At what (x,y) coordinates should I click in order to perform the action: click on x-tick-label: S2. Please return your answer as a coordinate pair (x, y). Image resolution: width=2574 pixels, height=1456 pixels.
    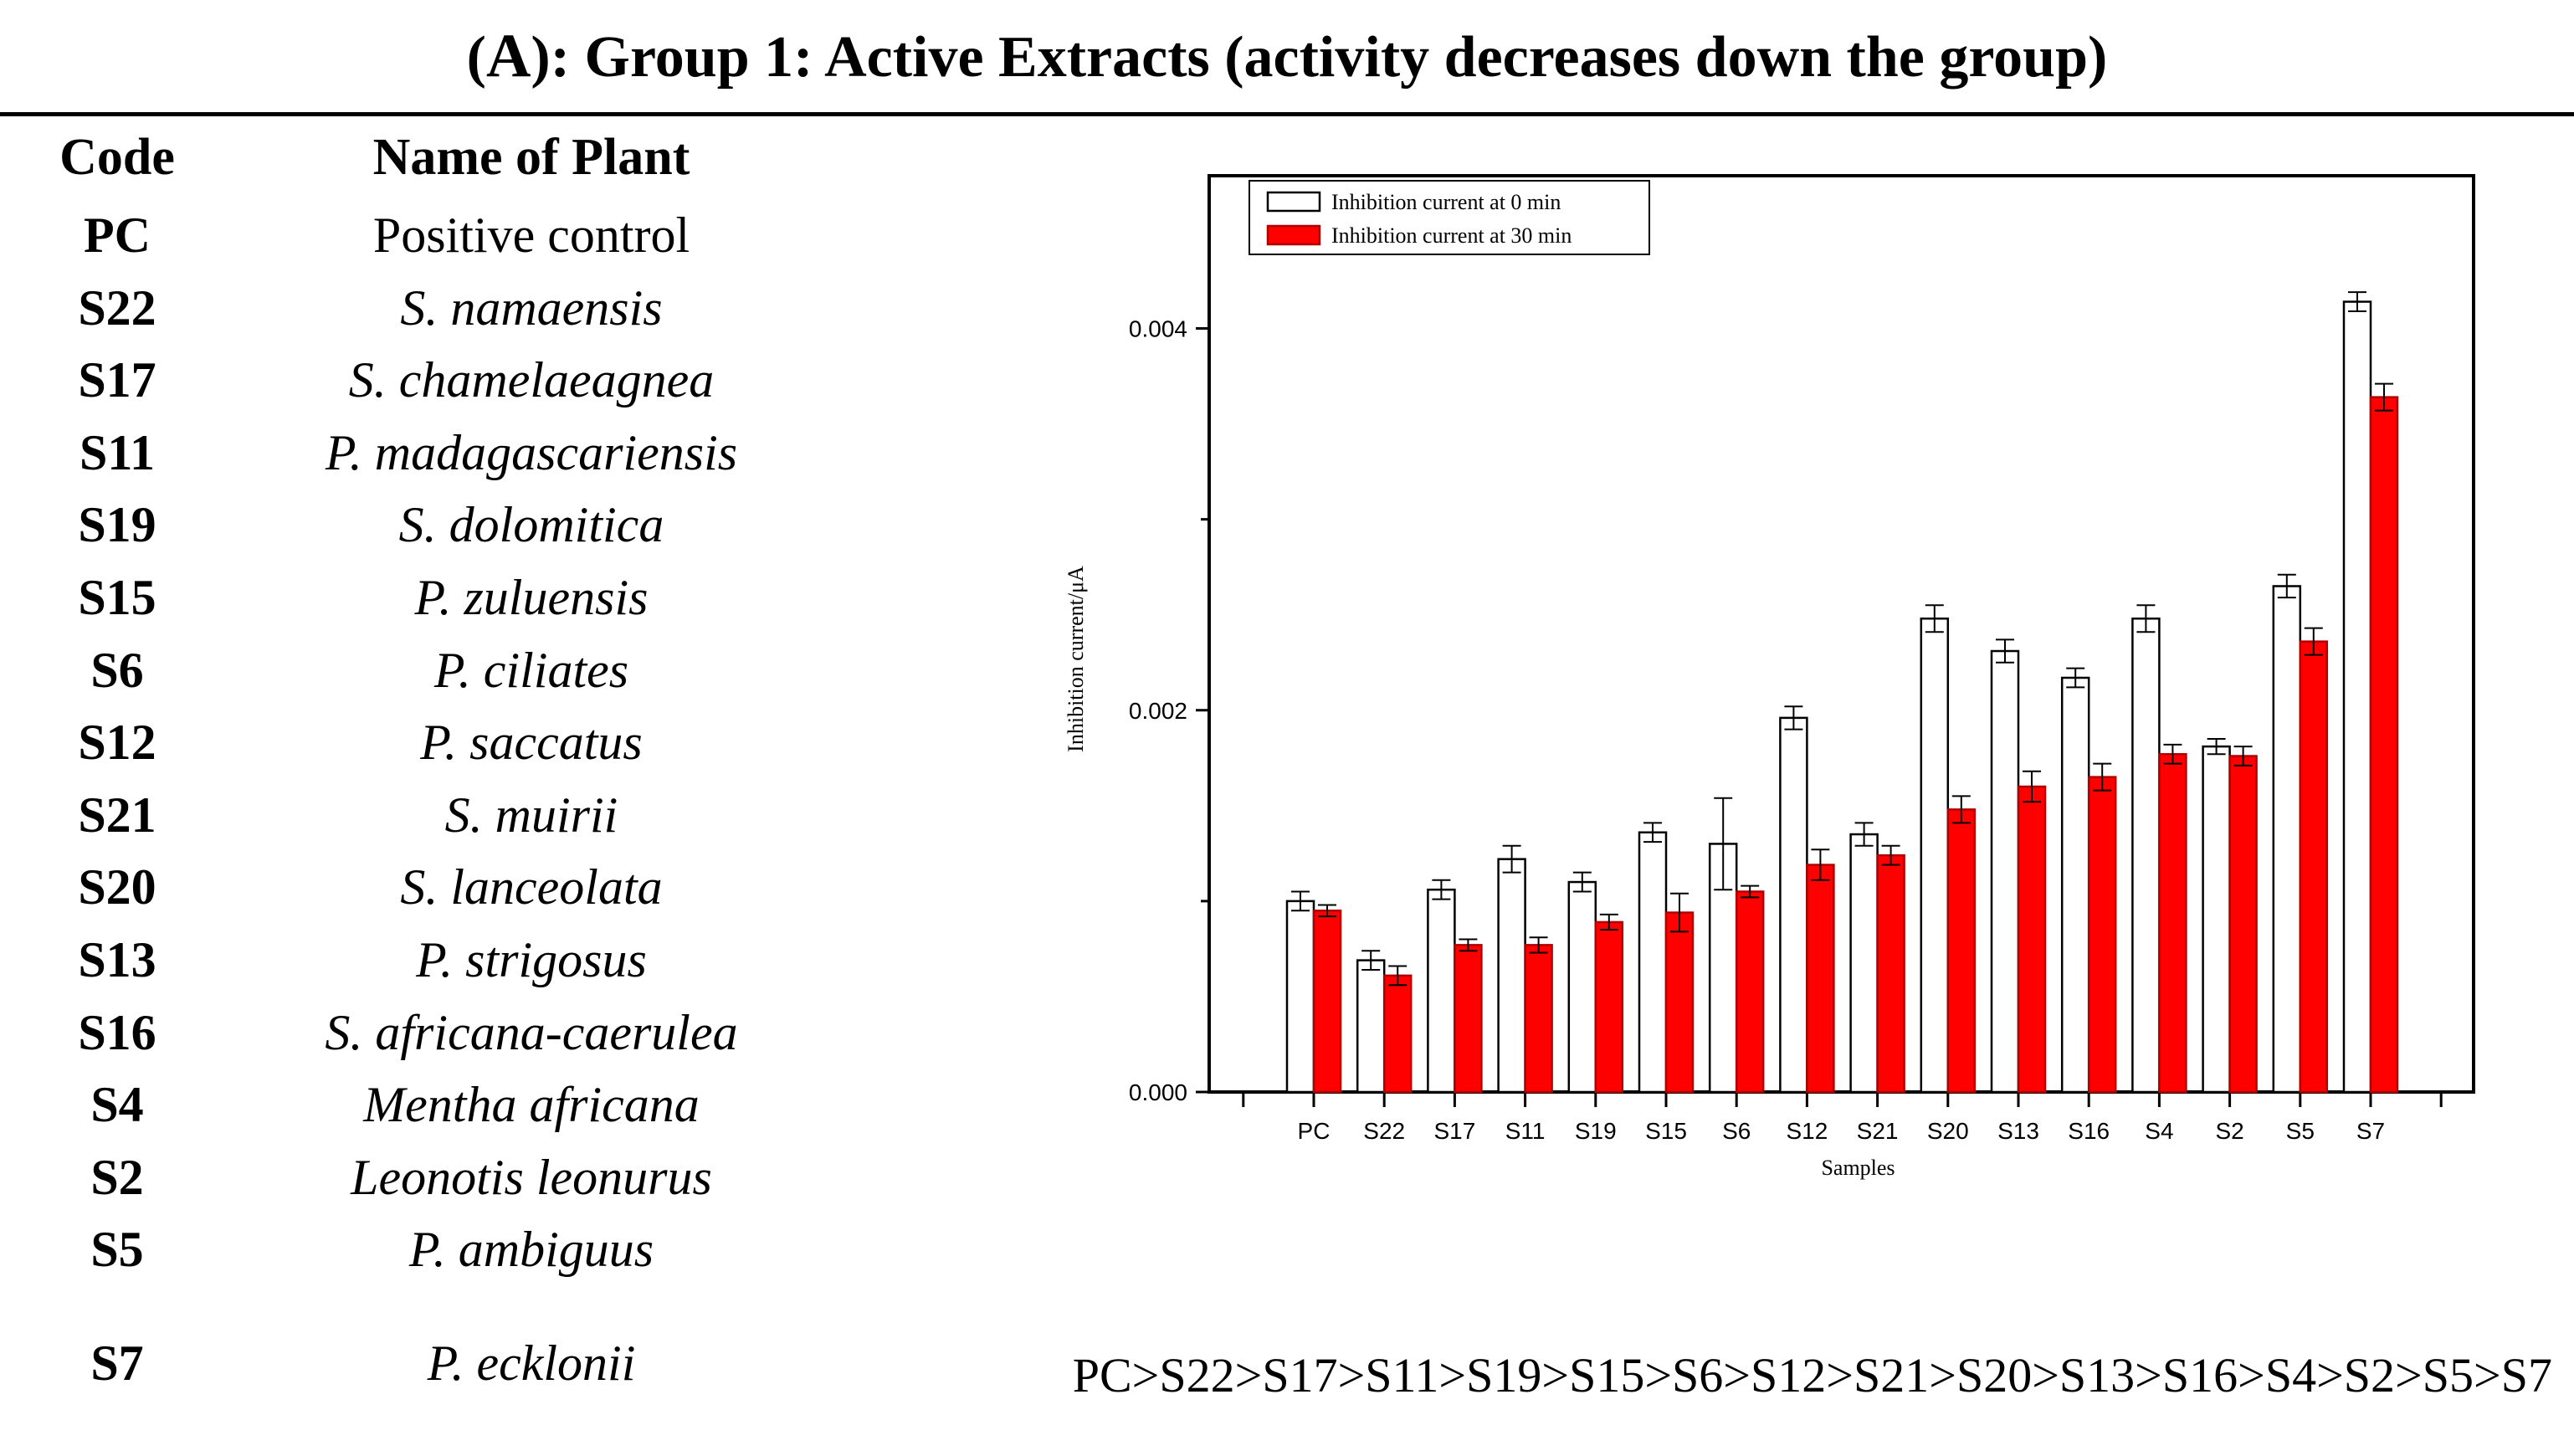
    Looking at the image, I should click on (2229, 1131).